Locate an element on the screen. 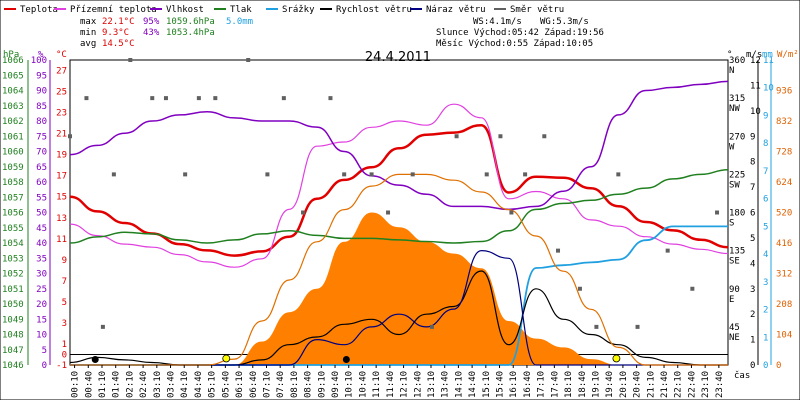 This screenshot has width=800, height=400. x-tick-label: 20:40 is located at coordinates (638, 384).